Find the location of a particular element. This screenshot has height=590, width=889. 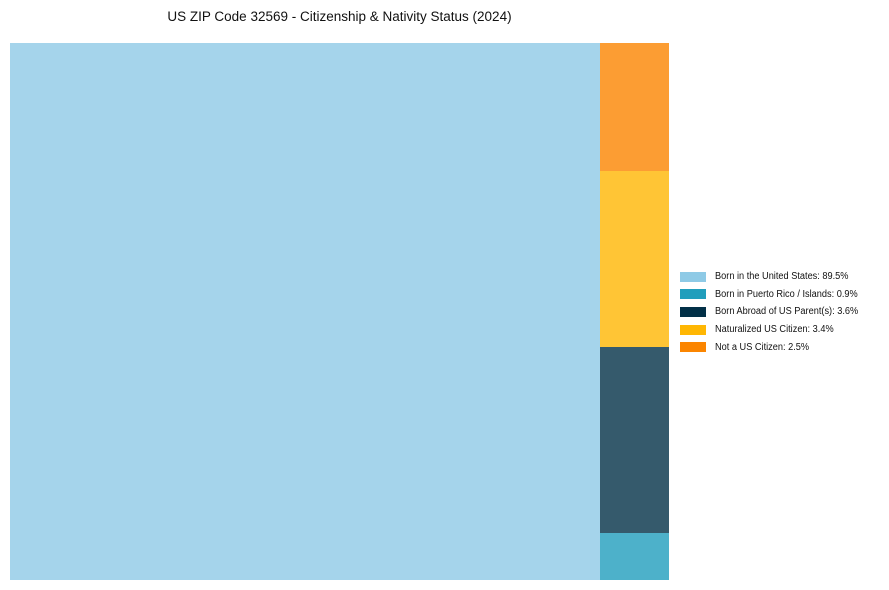

legend-item-born-abroad: Born Abroad of US Parent(s): 3.6% is located at coordinates (775, 312).